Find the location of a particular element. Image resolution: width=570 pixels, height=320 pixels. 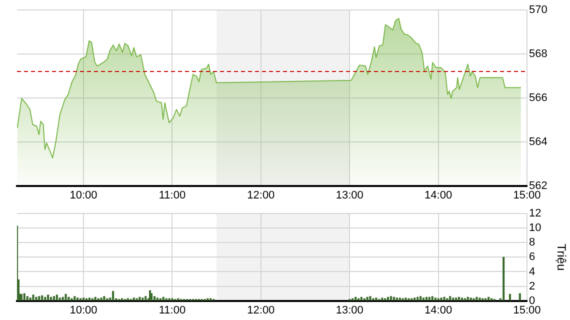

y-tick-label: 6 is located at coordinates (532, 257).